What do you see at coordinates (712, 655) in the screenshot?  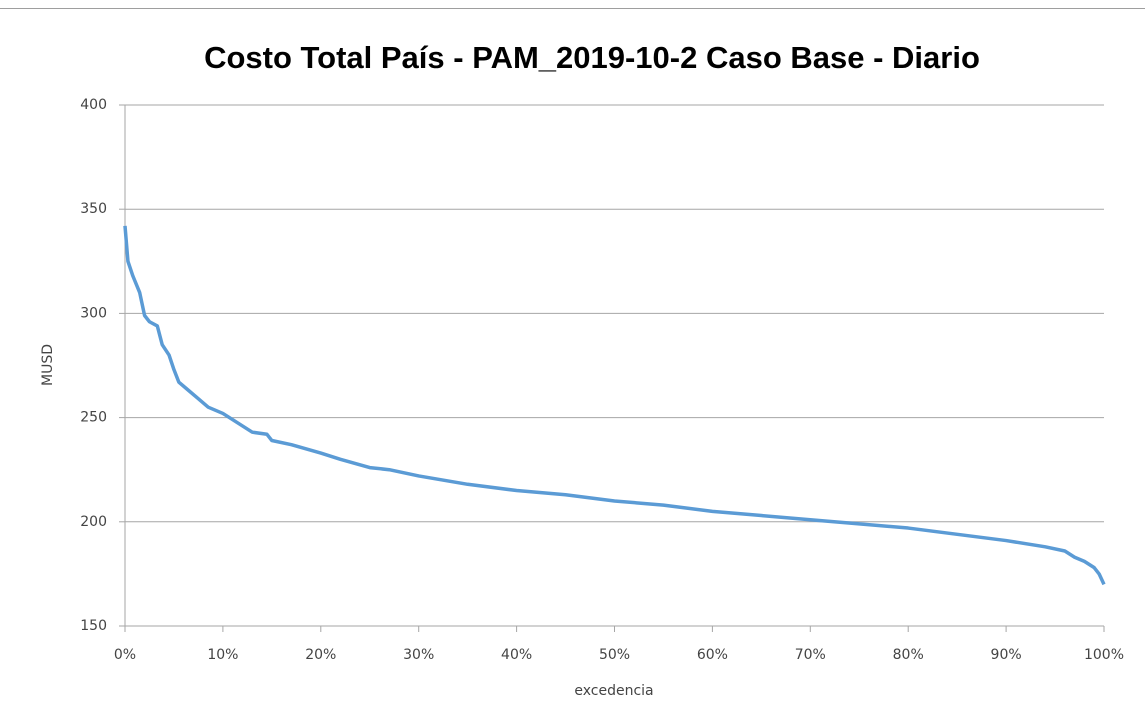 I see `x-tick-label: 60%` at bounding box center [712, 655].